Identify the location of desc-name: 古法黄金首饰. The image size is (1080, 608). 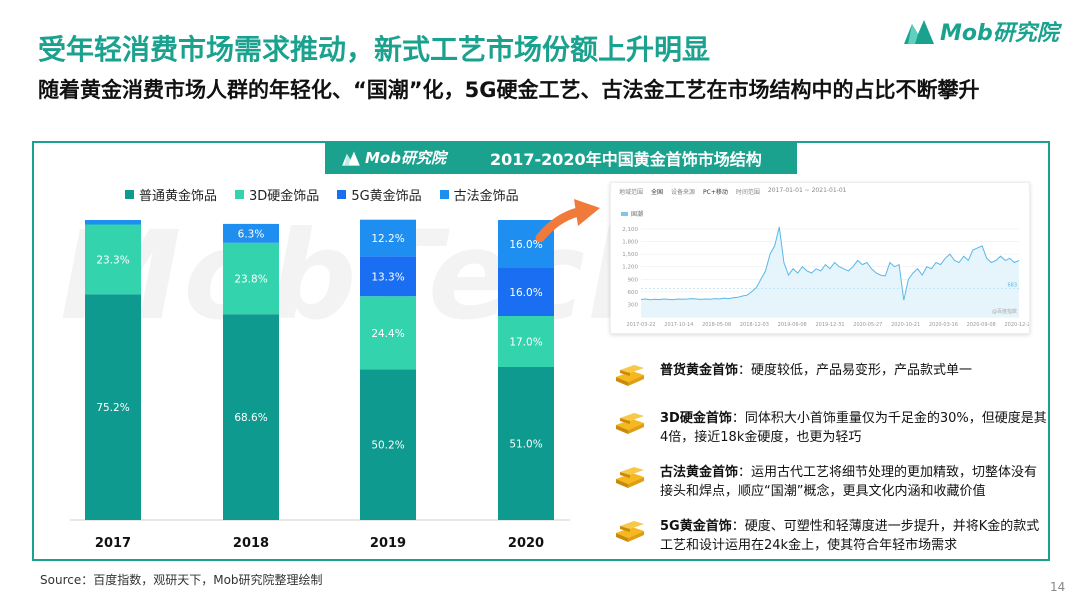
(699, 472).